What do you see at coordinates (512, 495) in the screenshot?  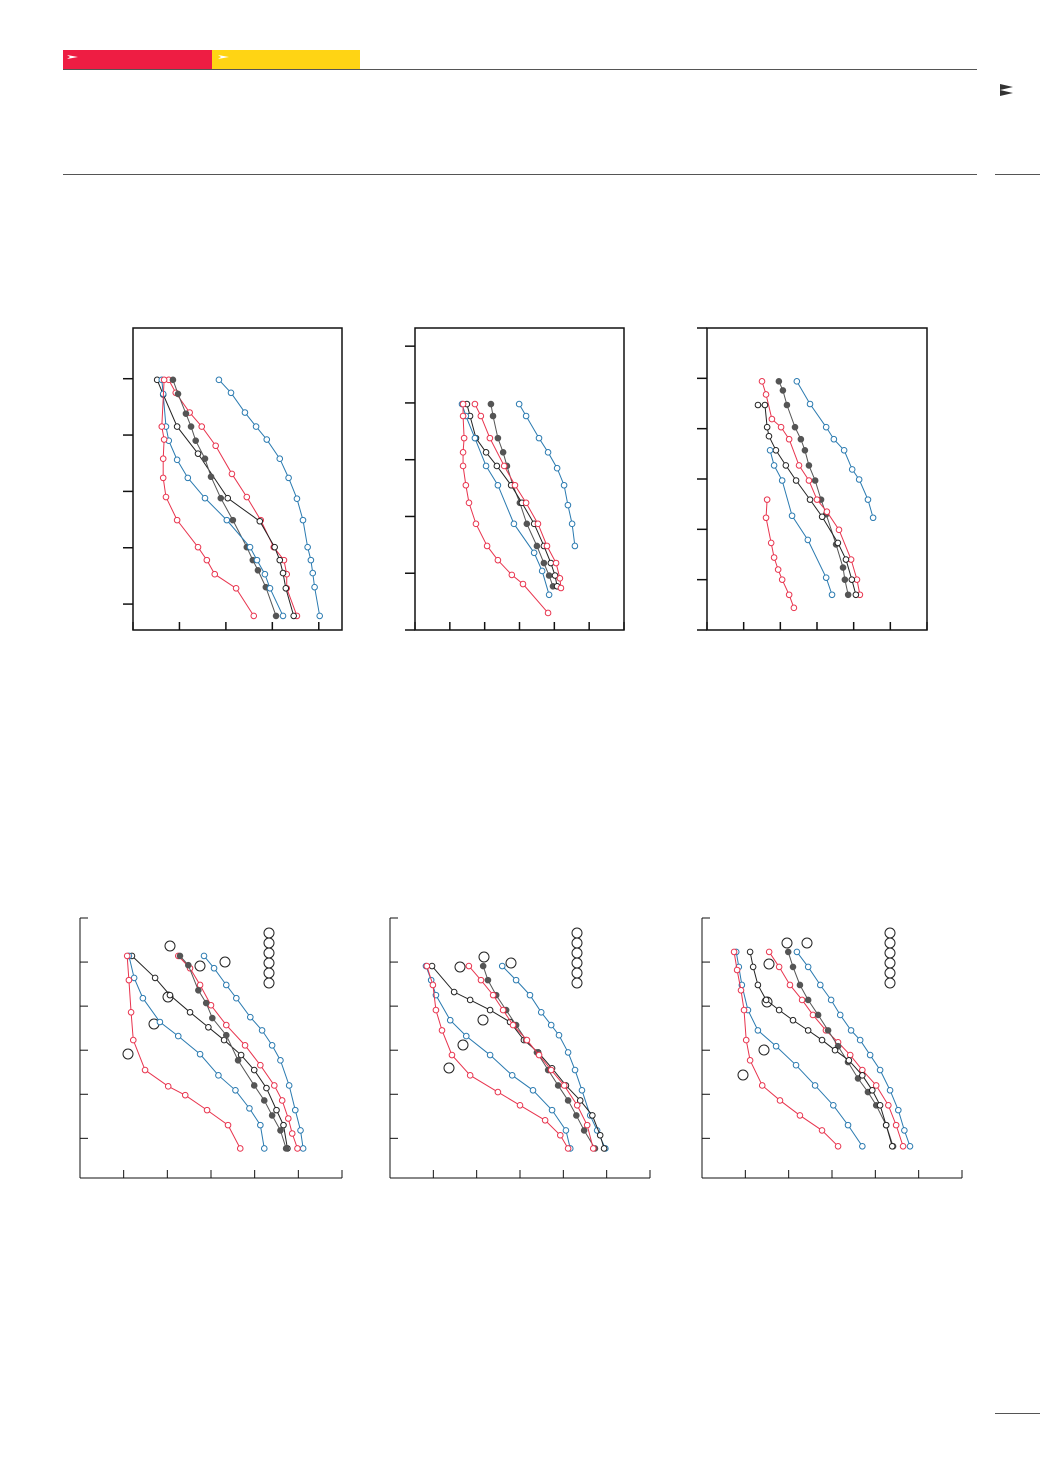 I see `series-line` at bounding box center [512, 495].